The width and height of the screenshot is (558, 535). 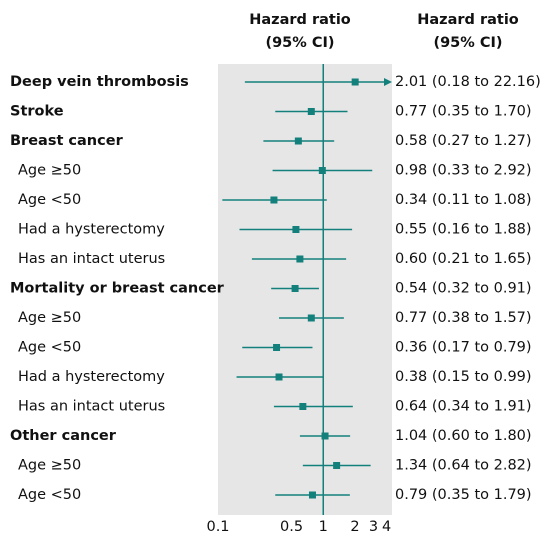 I want to click on value-header: (95% CI), so click(x=467, y=43).